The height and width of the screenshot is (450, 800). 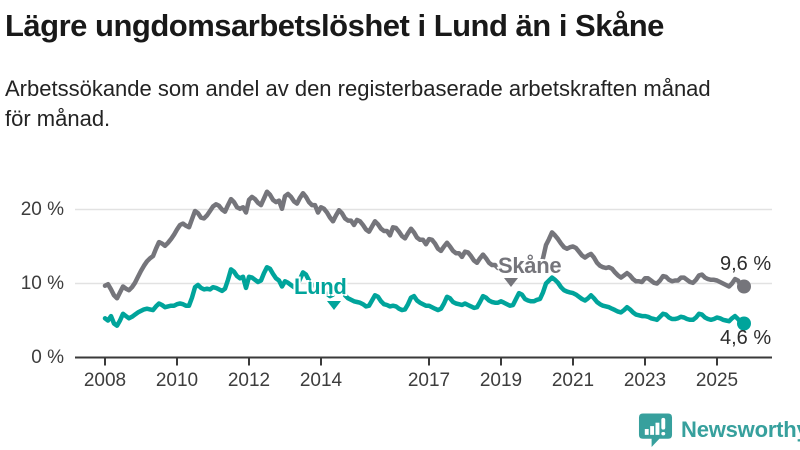 I want to click on lund-pointer-triangle, so click(x=334, y=305).